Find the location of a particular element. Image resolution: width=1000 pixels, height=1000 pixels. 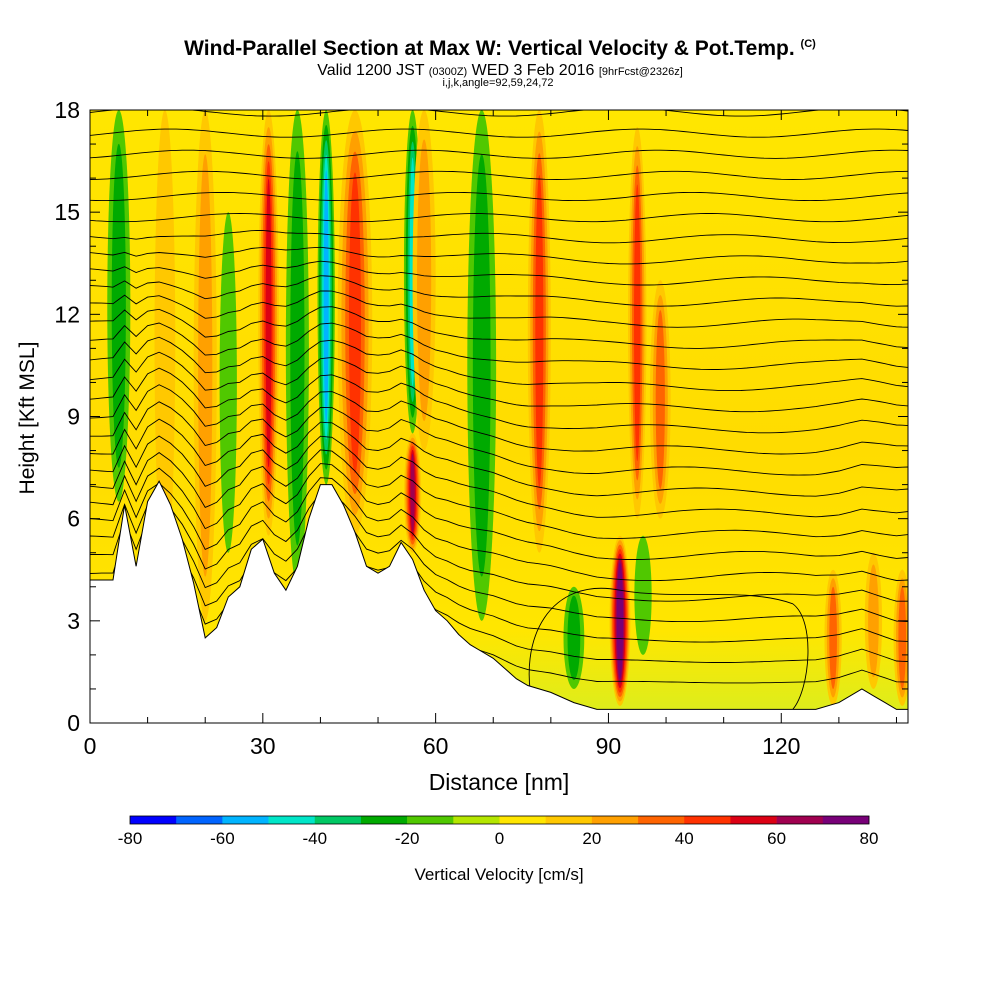

x-tick-label: 60 is located at coordinates (436, 746).